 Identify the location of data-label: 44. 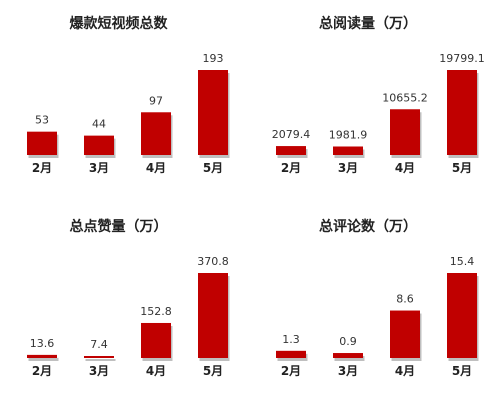
(99, 124).